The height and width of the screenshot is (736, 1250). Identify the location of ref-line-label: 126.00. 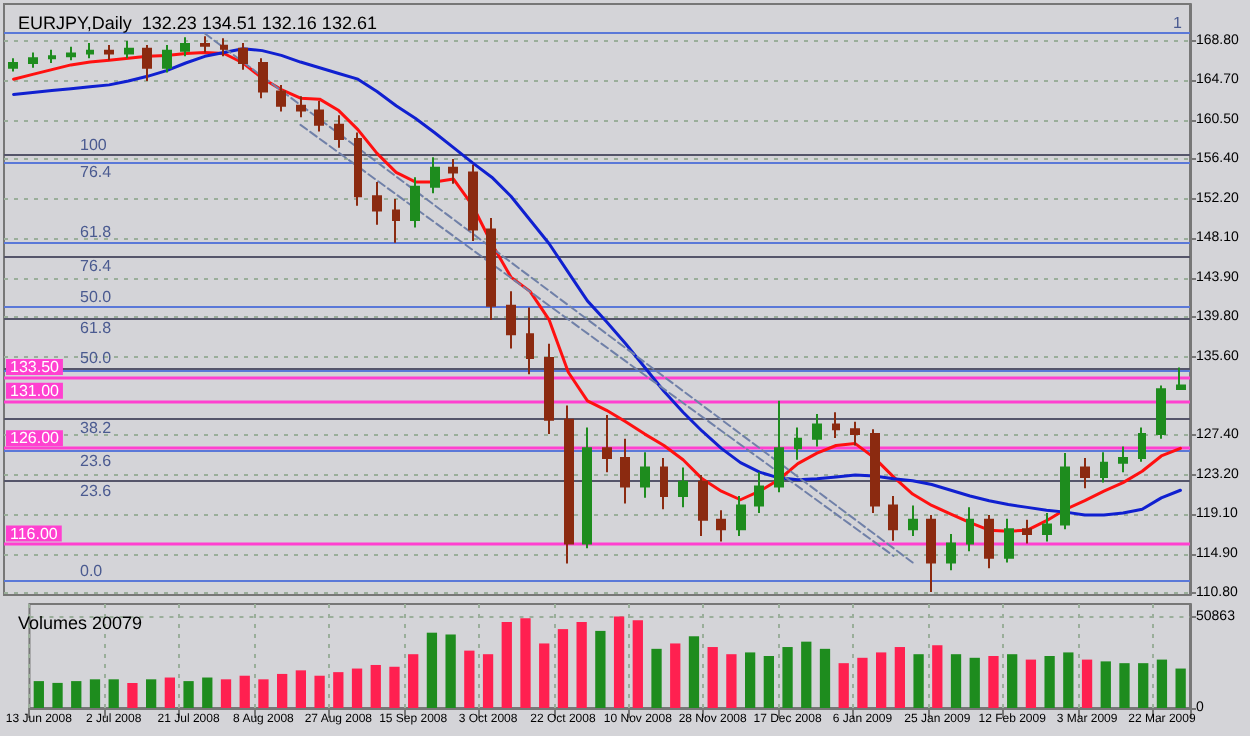
(35, 438).